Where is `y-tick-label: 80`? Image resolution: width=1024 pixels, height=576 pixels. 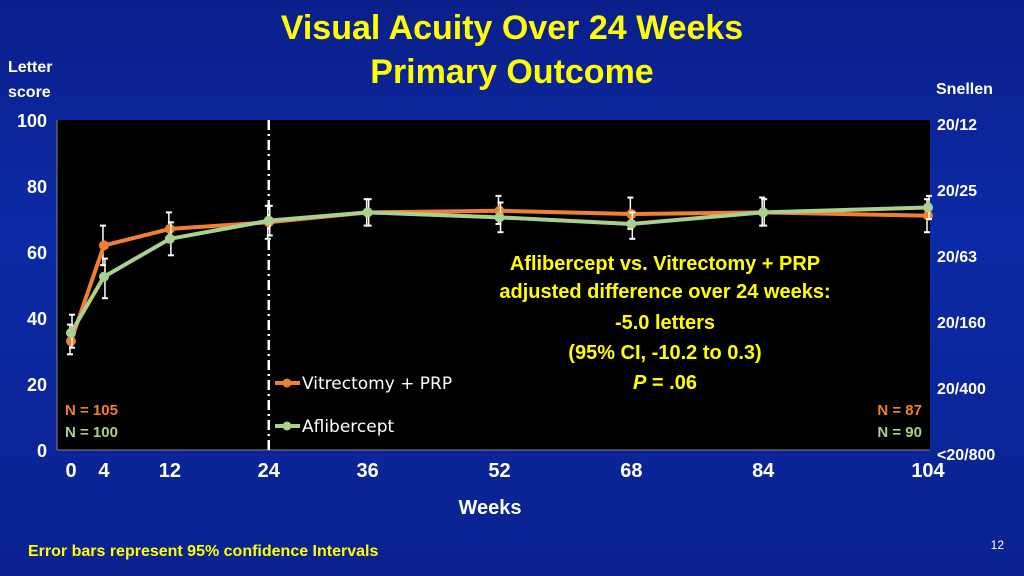
y-tick-label: 80 is located at coordinates (37, 187).